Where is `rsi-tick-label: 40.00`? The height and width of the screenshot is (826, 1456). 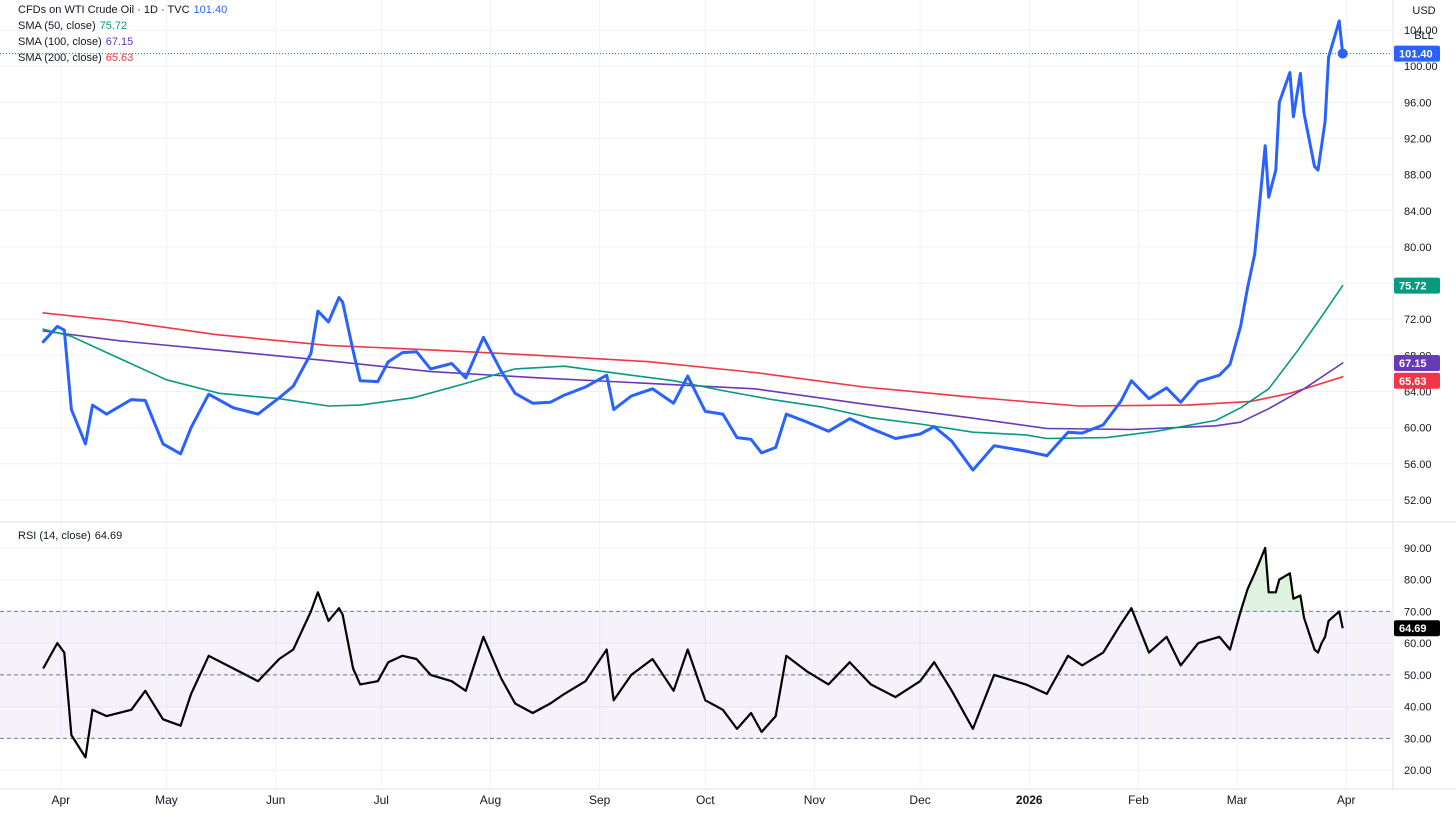 rsi-tick-label: 40.00 is located at coordinates (1418, 708).